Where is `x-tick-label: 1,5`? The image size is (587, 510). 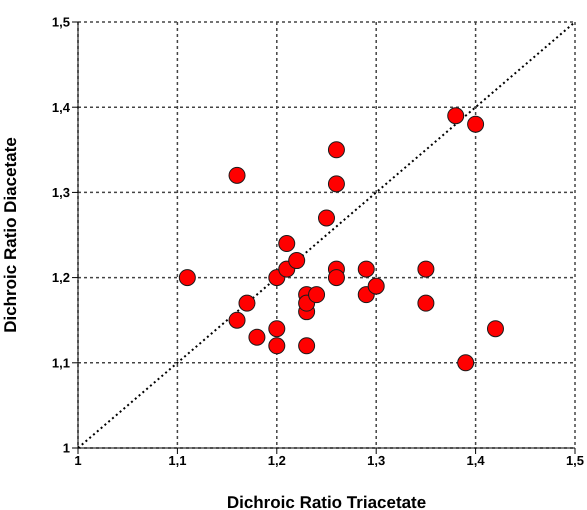
x-tick-label: 1,5 is located at coordinates (575, 460).